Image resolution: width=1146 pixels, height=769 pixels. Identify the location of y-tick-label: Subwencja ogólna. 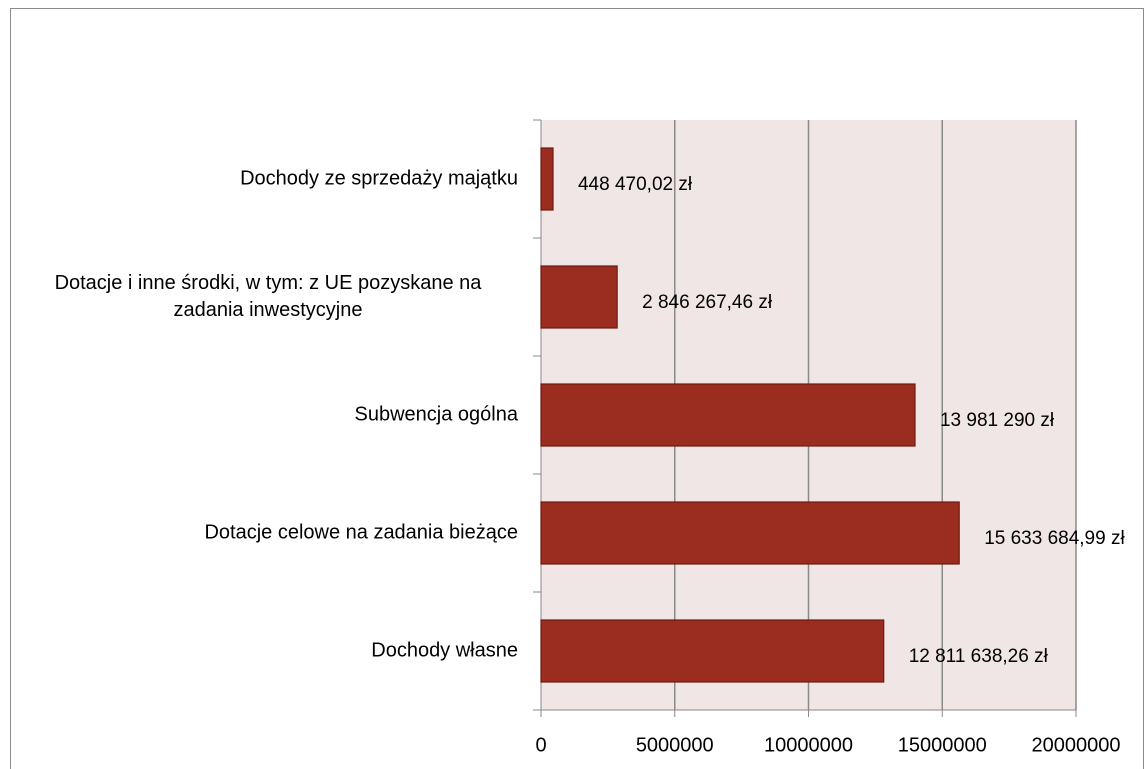
(436, 414).